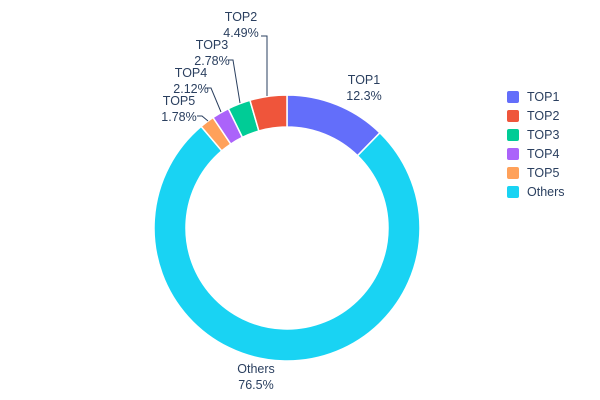 This screenshot has width=600, height=400. I want to click on slice-label-others: Others 76.5%, so click(256, 377).